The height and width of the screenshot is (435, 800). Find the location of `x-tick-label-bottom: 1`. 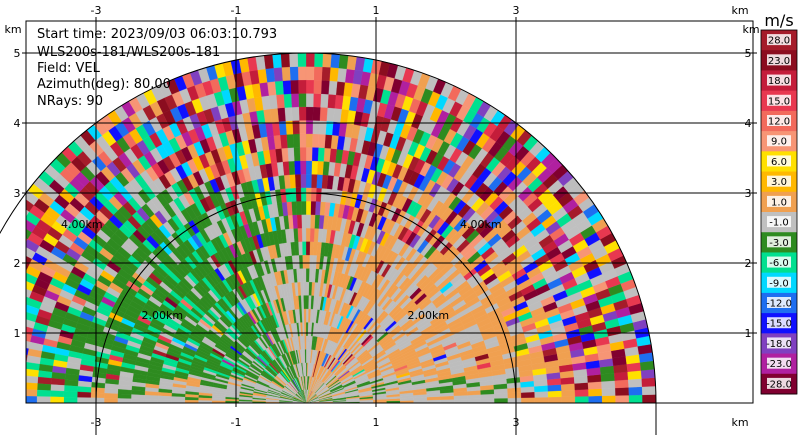

x-tick-label-bottom: 1 is located at coordinates (376, 422).